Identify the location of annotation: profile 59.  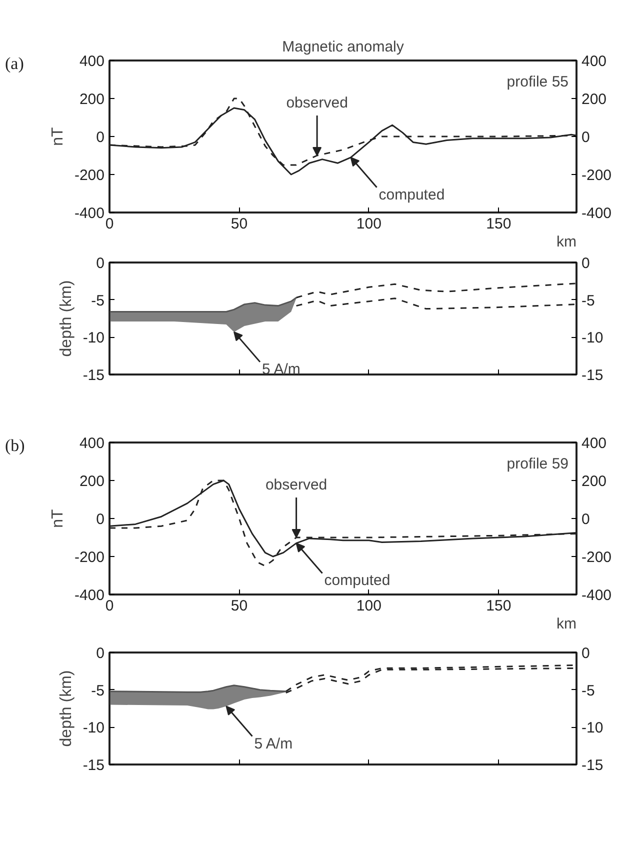
(537, 464).